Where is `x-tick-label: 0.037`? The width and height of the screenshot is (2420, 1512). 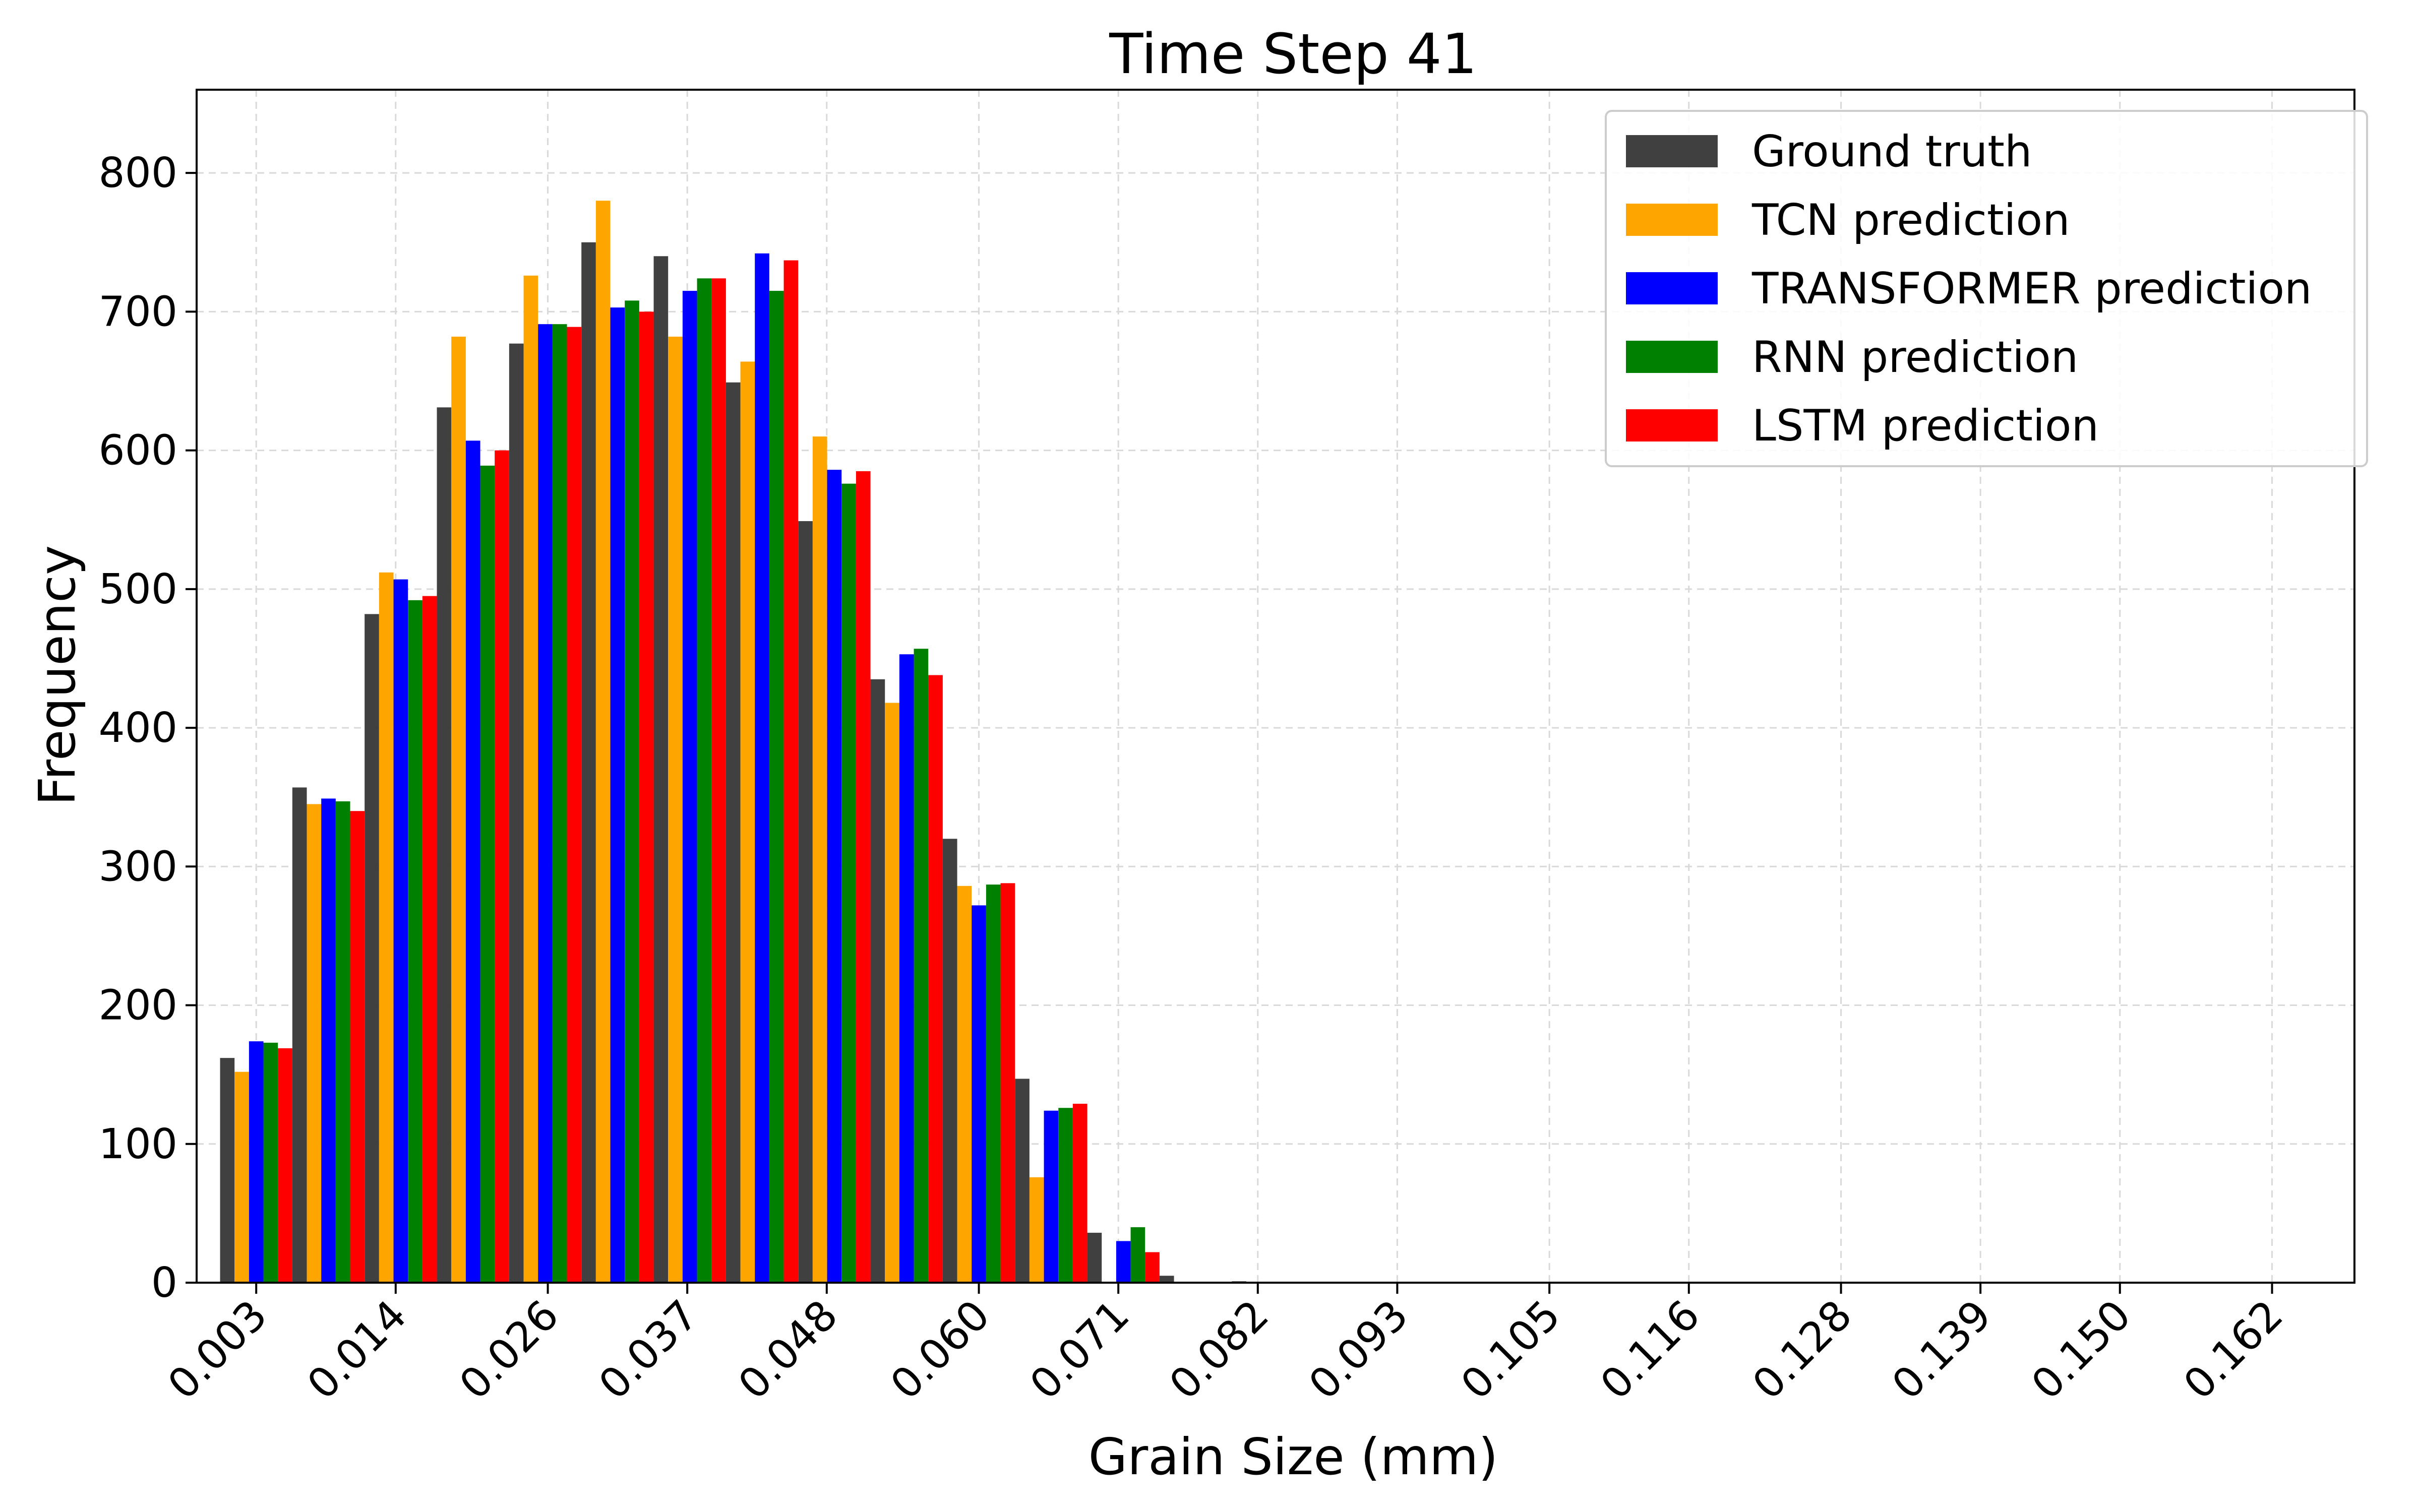
x-tick-label: 0.037 is located at coordinates (648, 1350).